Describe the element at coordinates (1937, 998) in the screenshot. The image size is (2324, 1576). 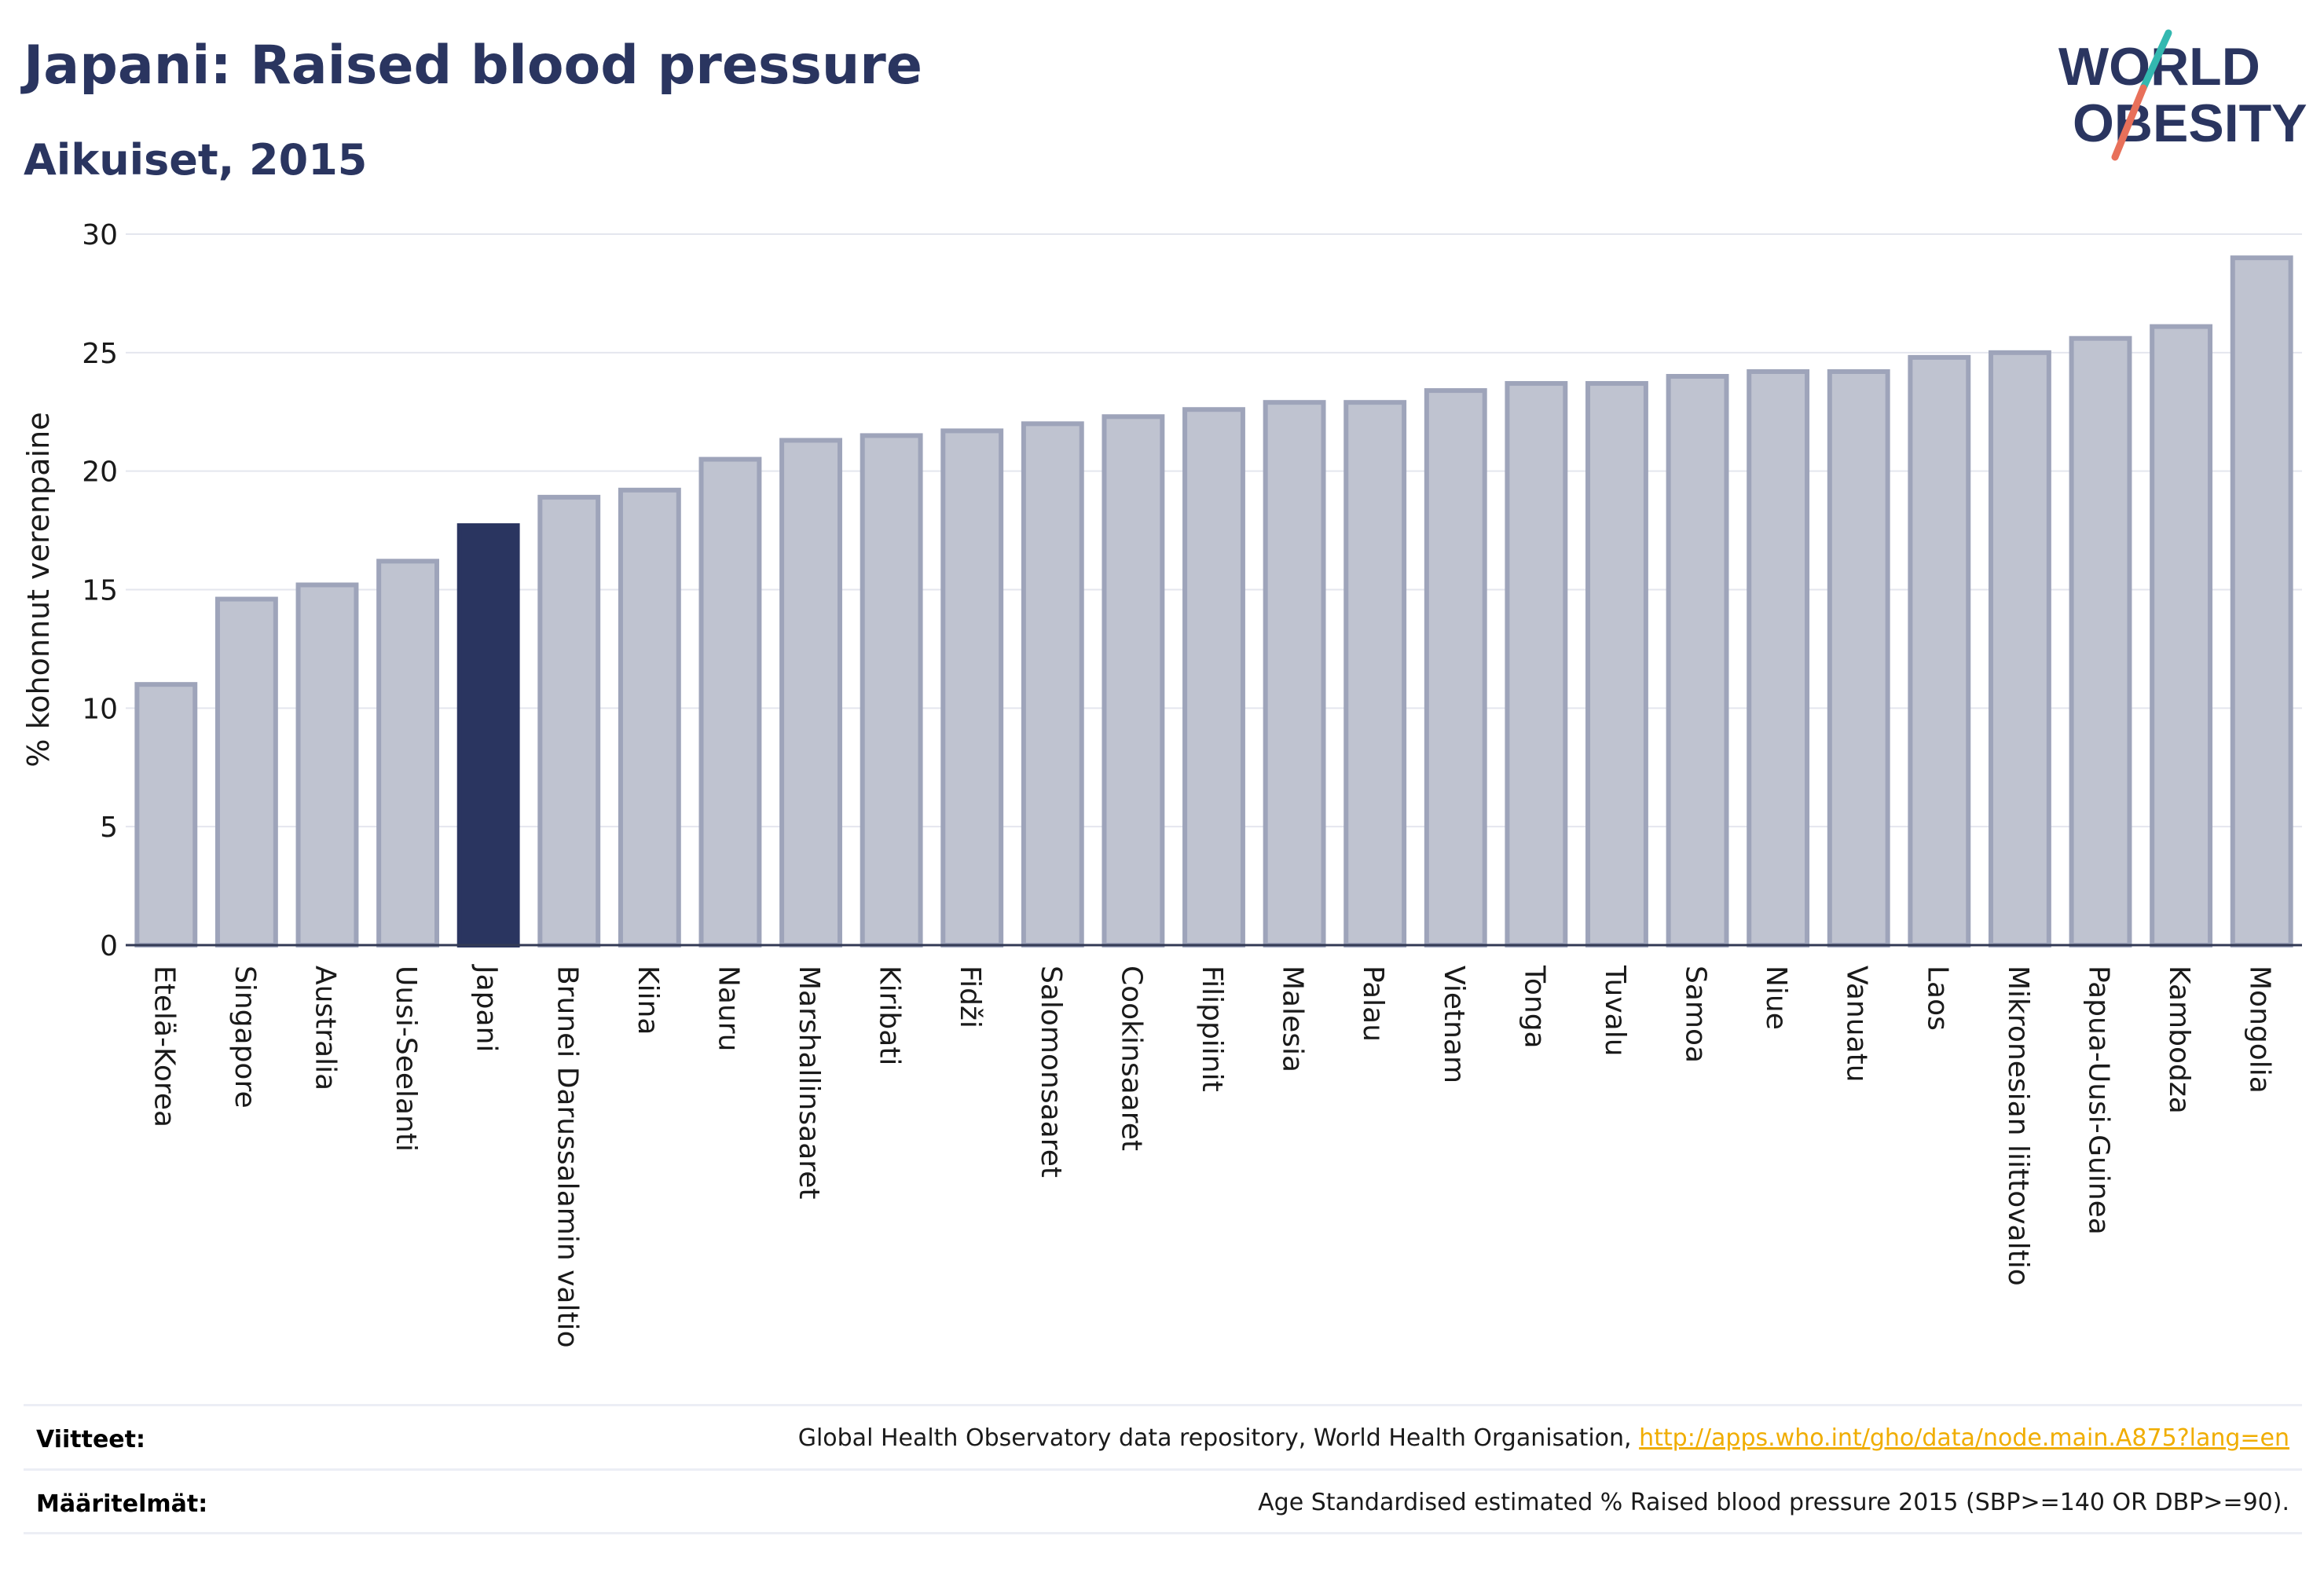
I see `x-tick-label: Laos` at that location.